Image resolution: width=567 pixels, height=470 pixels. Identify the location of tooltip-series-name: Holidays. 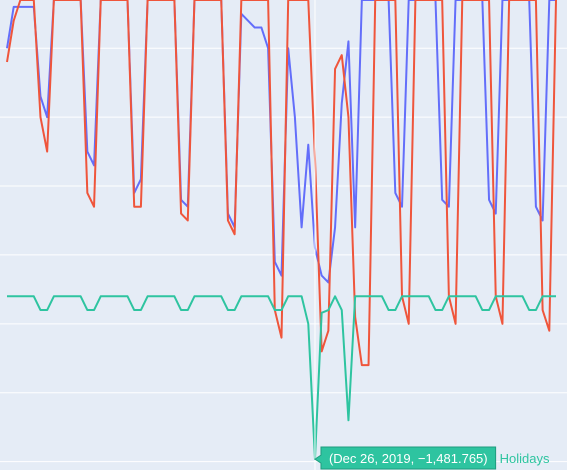
(525, 458).